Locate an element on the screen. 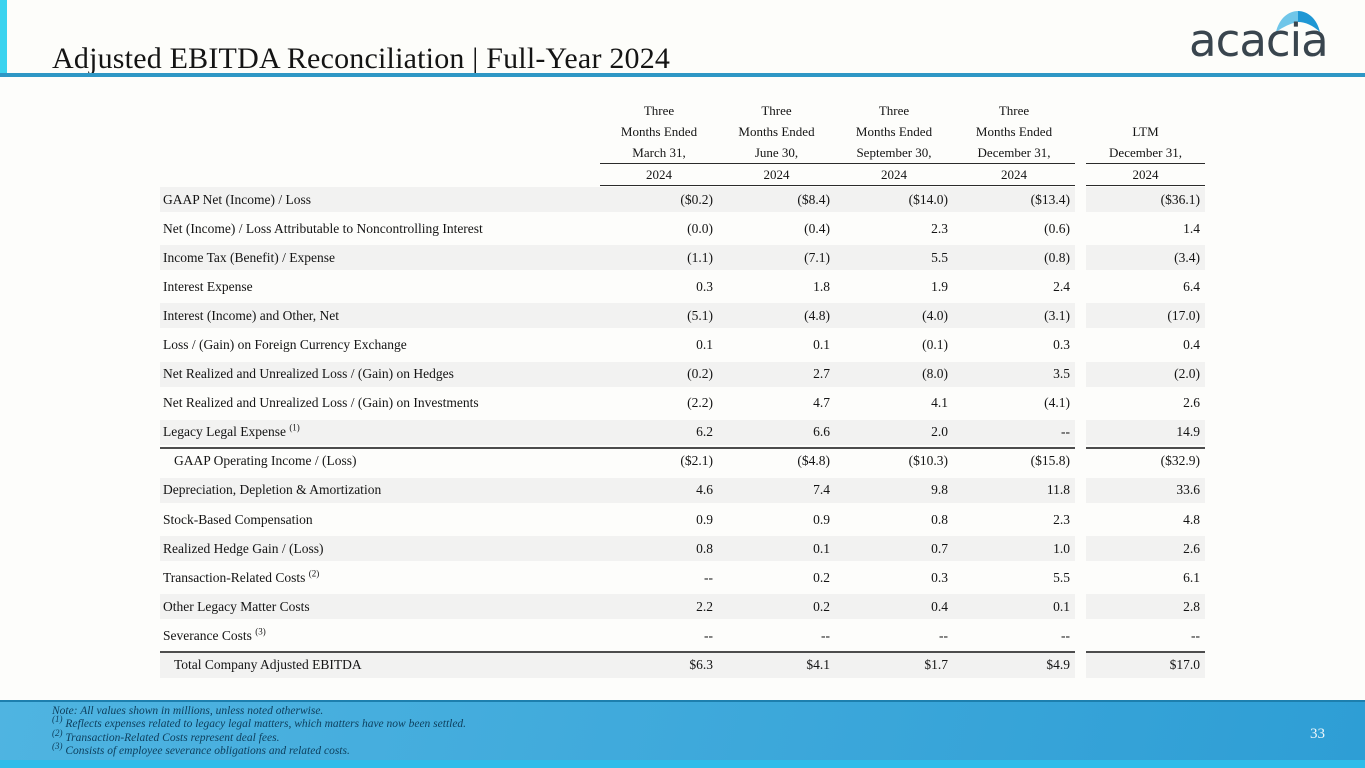  cell-value: 4.6 is located at coordinates (704, 490).